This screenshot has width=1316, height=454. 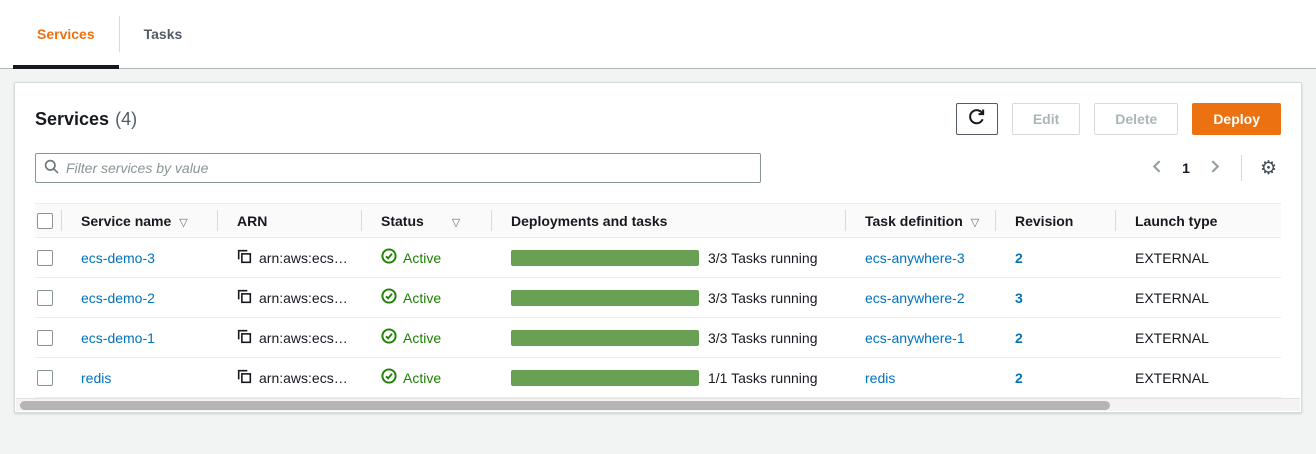 I want to click on chevron-left-icon, so click(x=1157, y=168).